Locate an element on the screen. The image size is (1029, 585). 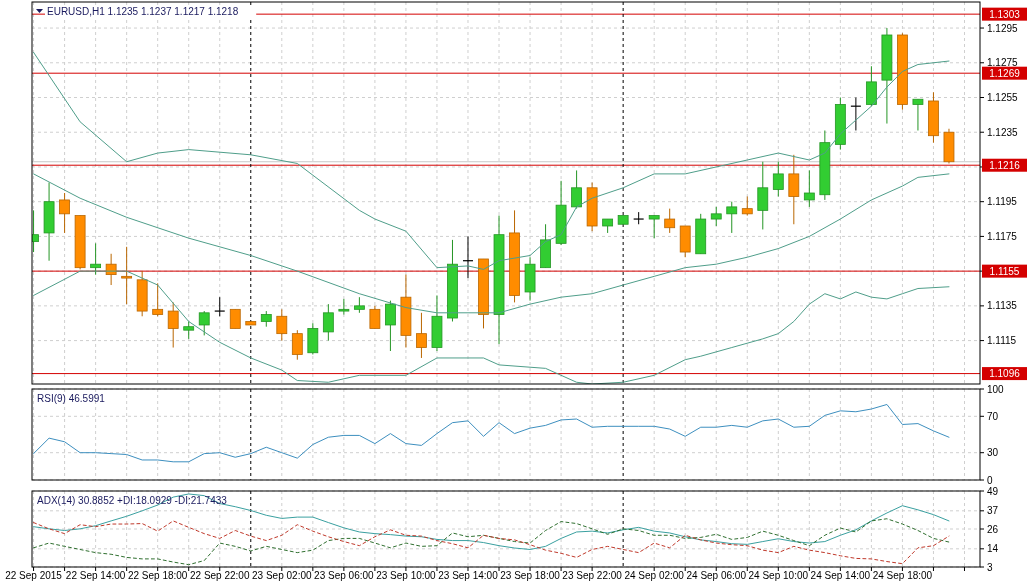
x-tick-label: 24 Sep 06:00 is located at coordinates (716, 575).